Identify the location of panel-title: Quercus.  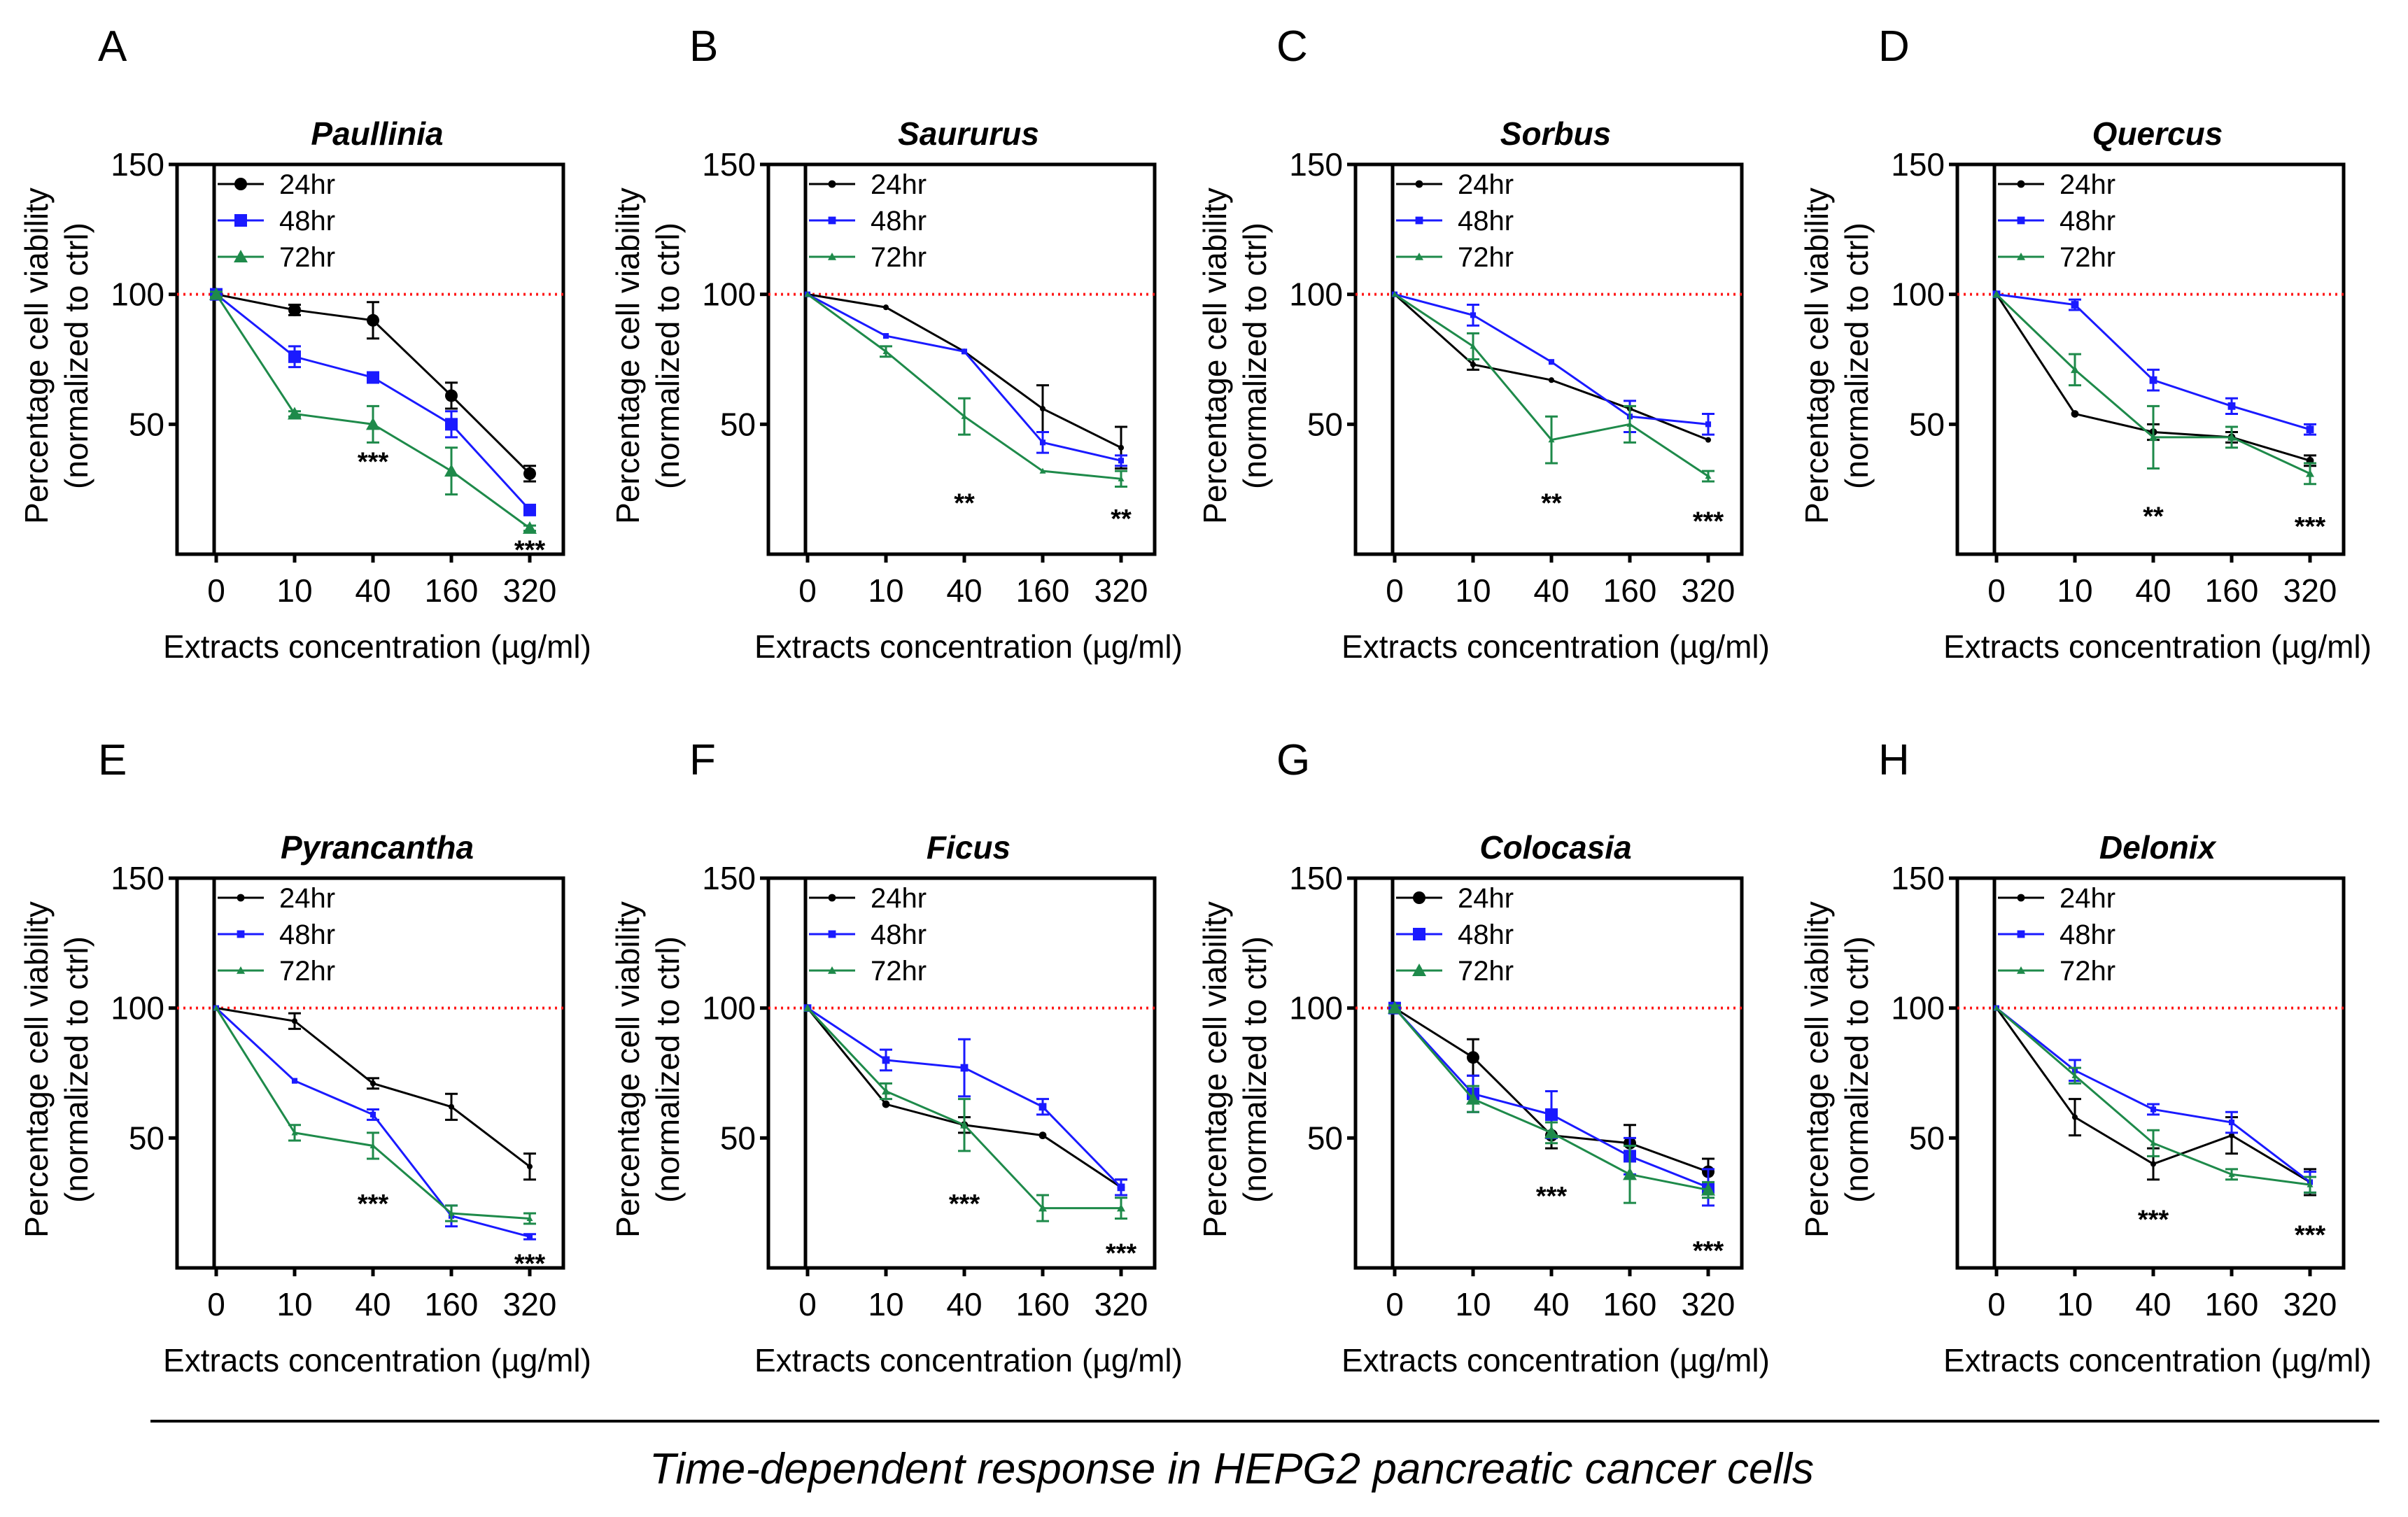
(2157, 134).